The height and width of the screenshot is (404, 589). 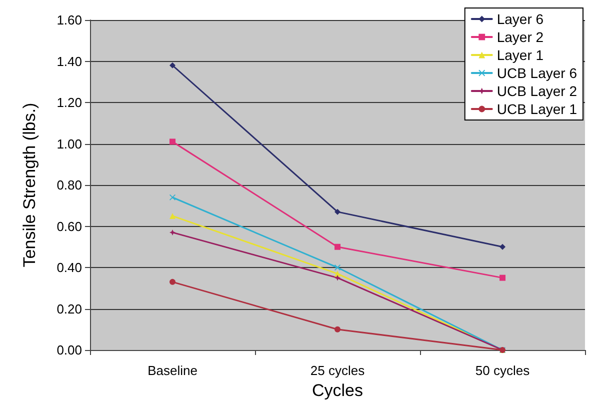 I want to click on x-tick-label: 50 cycles, so click(x=502, y=370).